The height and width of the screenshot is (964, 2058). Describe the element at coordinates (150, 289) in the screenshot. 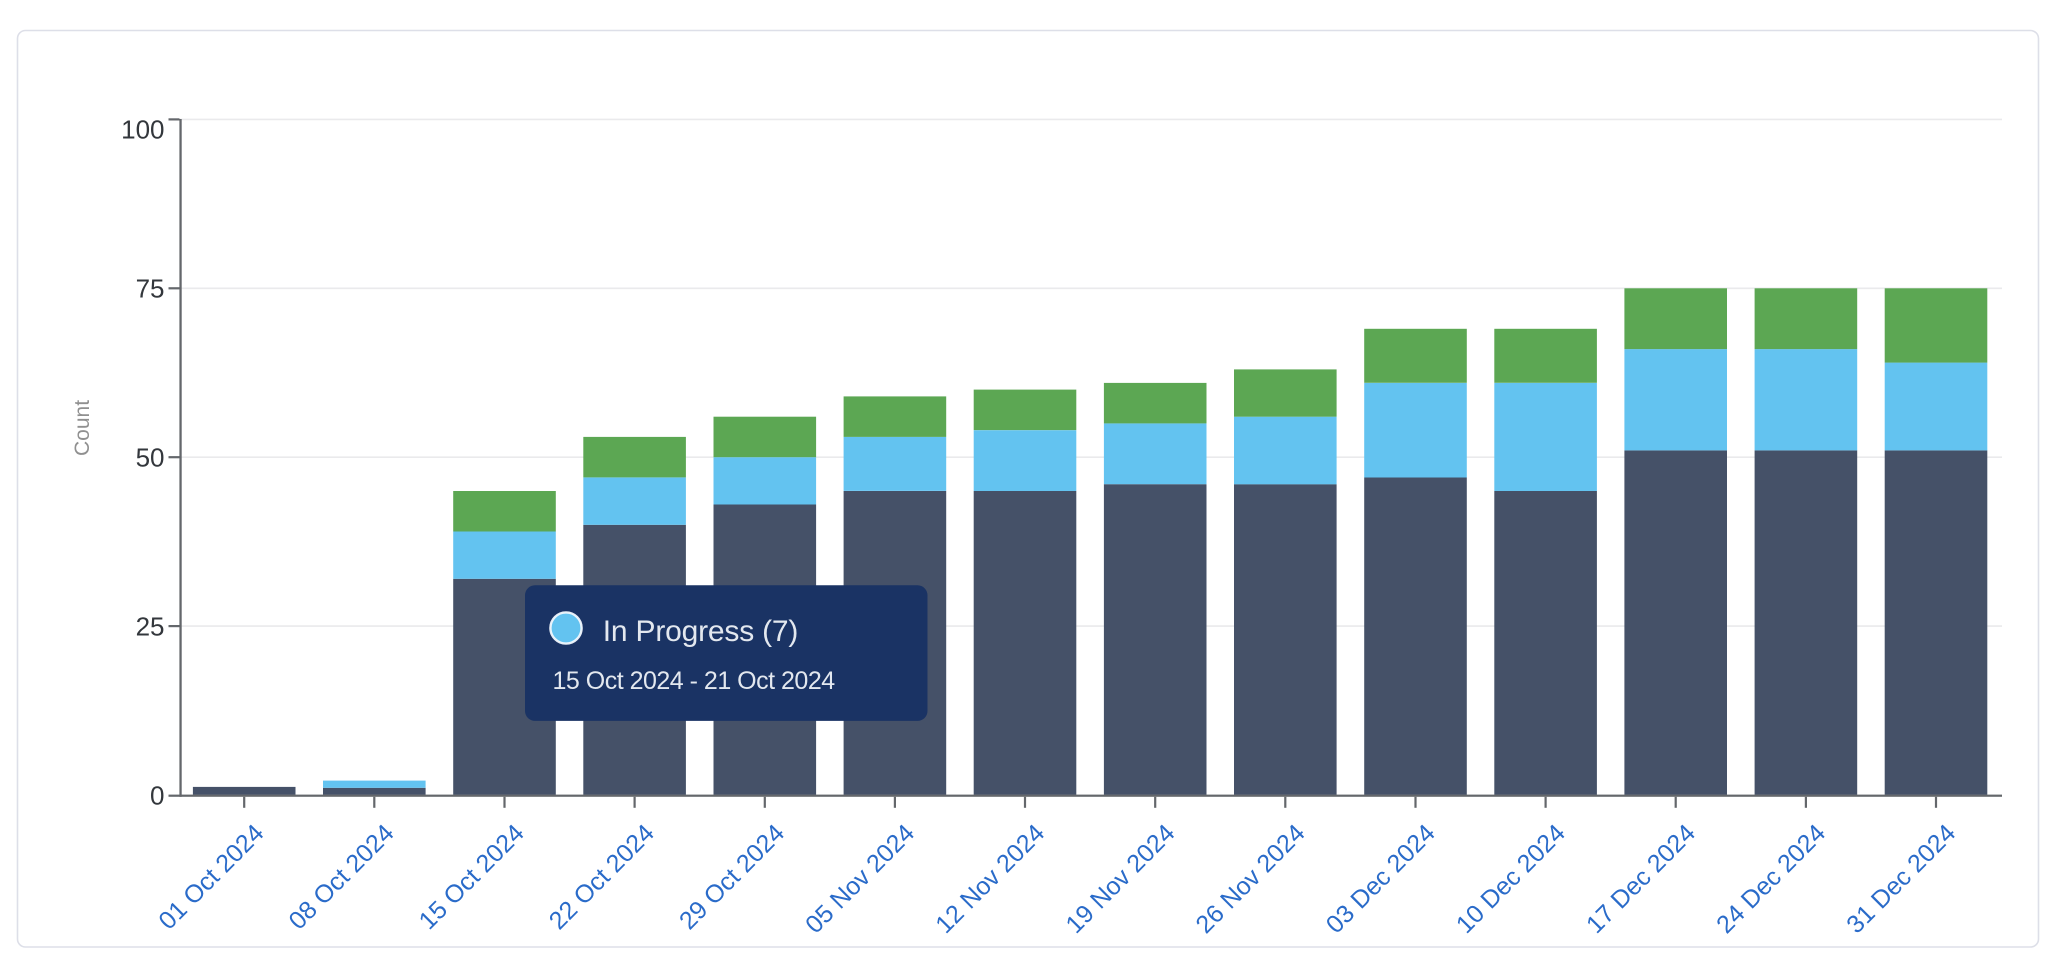

I see `svg-text: 75` at that location.